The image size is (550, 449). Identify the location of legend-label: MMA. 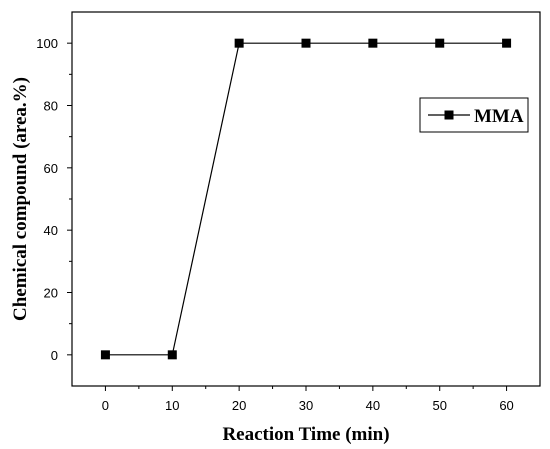
(499, 116).